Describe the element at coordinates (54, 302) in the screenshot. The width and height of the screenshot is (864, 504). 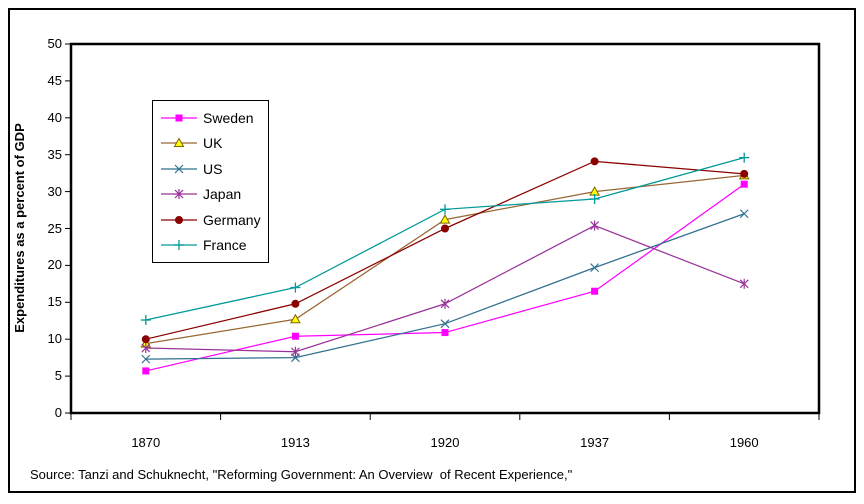
I see `y-tick-label-15: 15` at that location.